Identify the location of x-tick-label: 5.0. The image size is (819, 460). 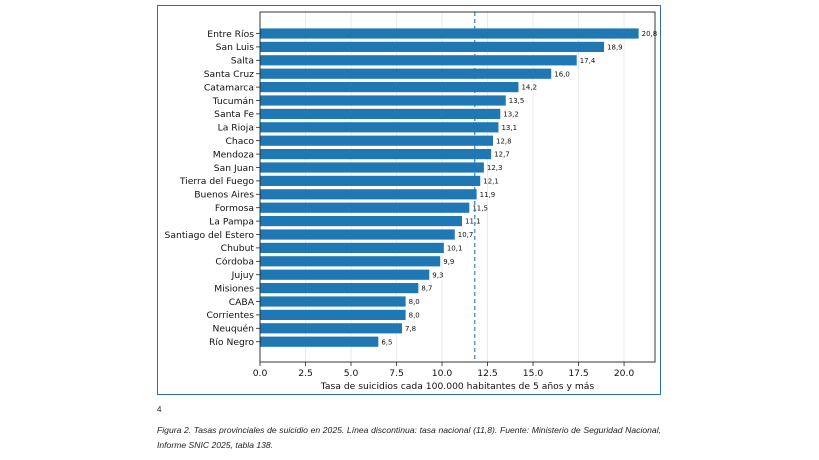
(351, 373).